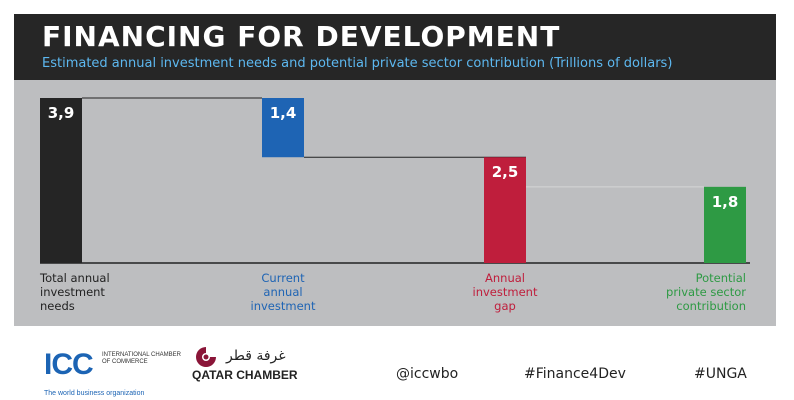 Image resolution: width=794 pixels, height=400 pixels. Describe the element at coordinates (427, 374) in the screenshot. I see `twitter-handle: @iccwbo` at that location.